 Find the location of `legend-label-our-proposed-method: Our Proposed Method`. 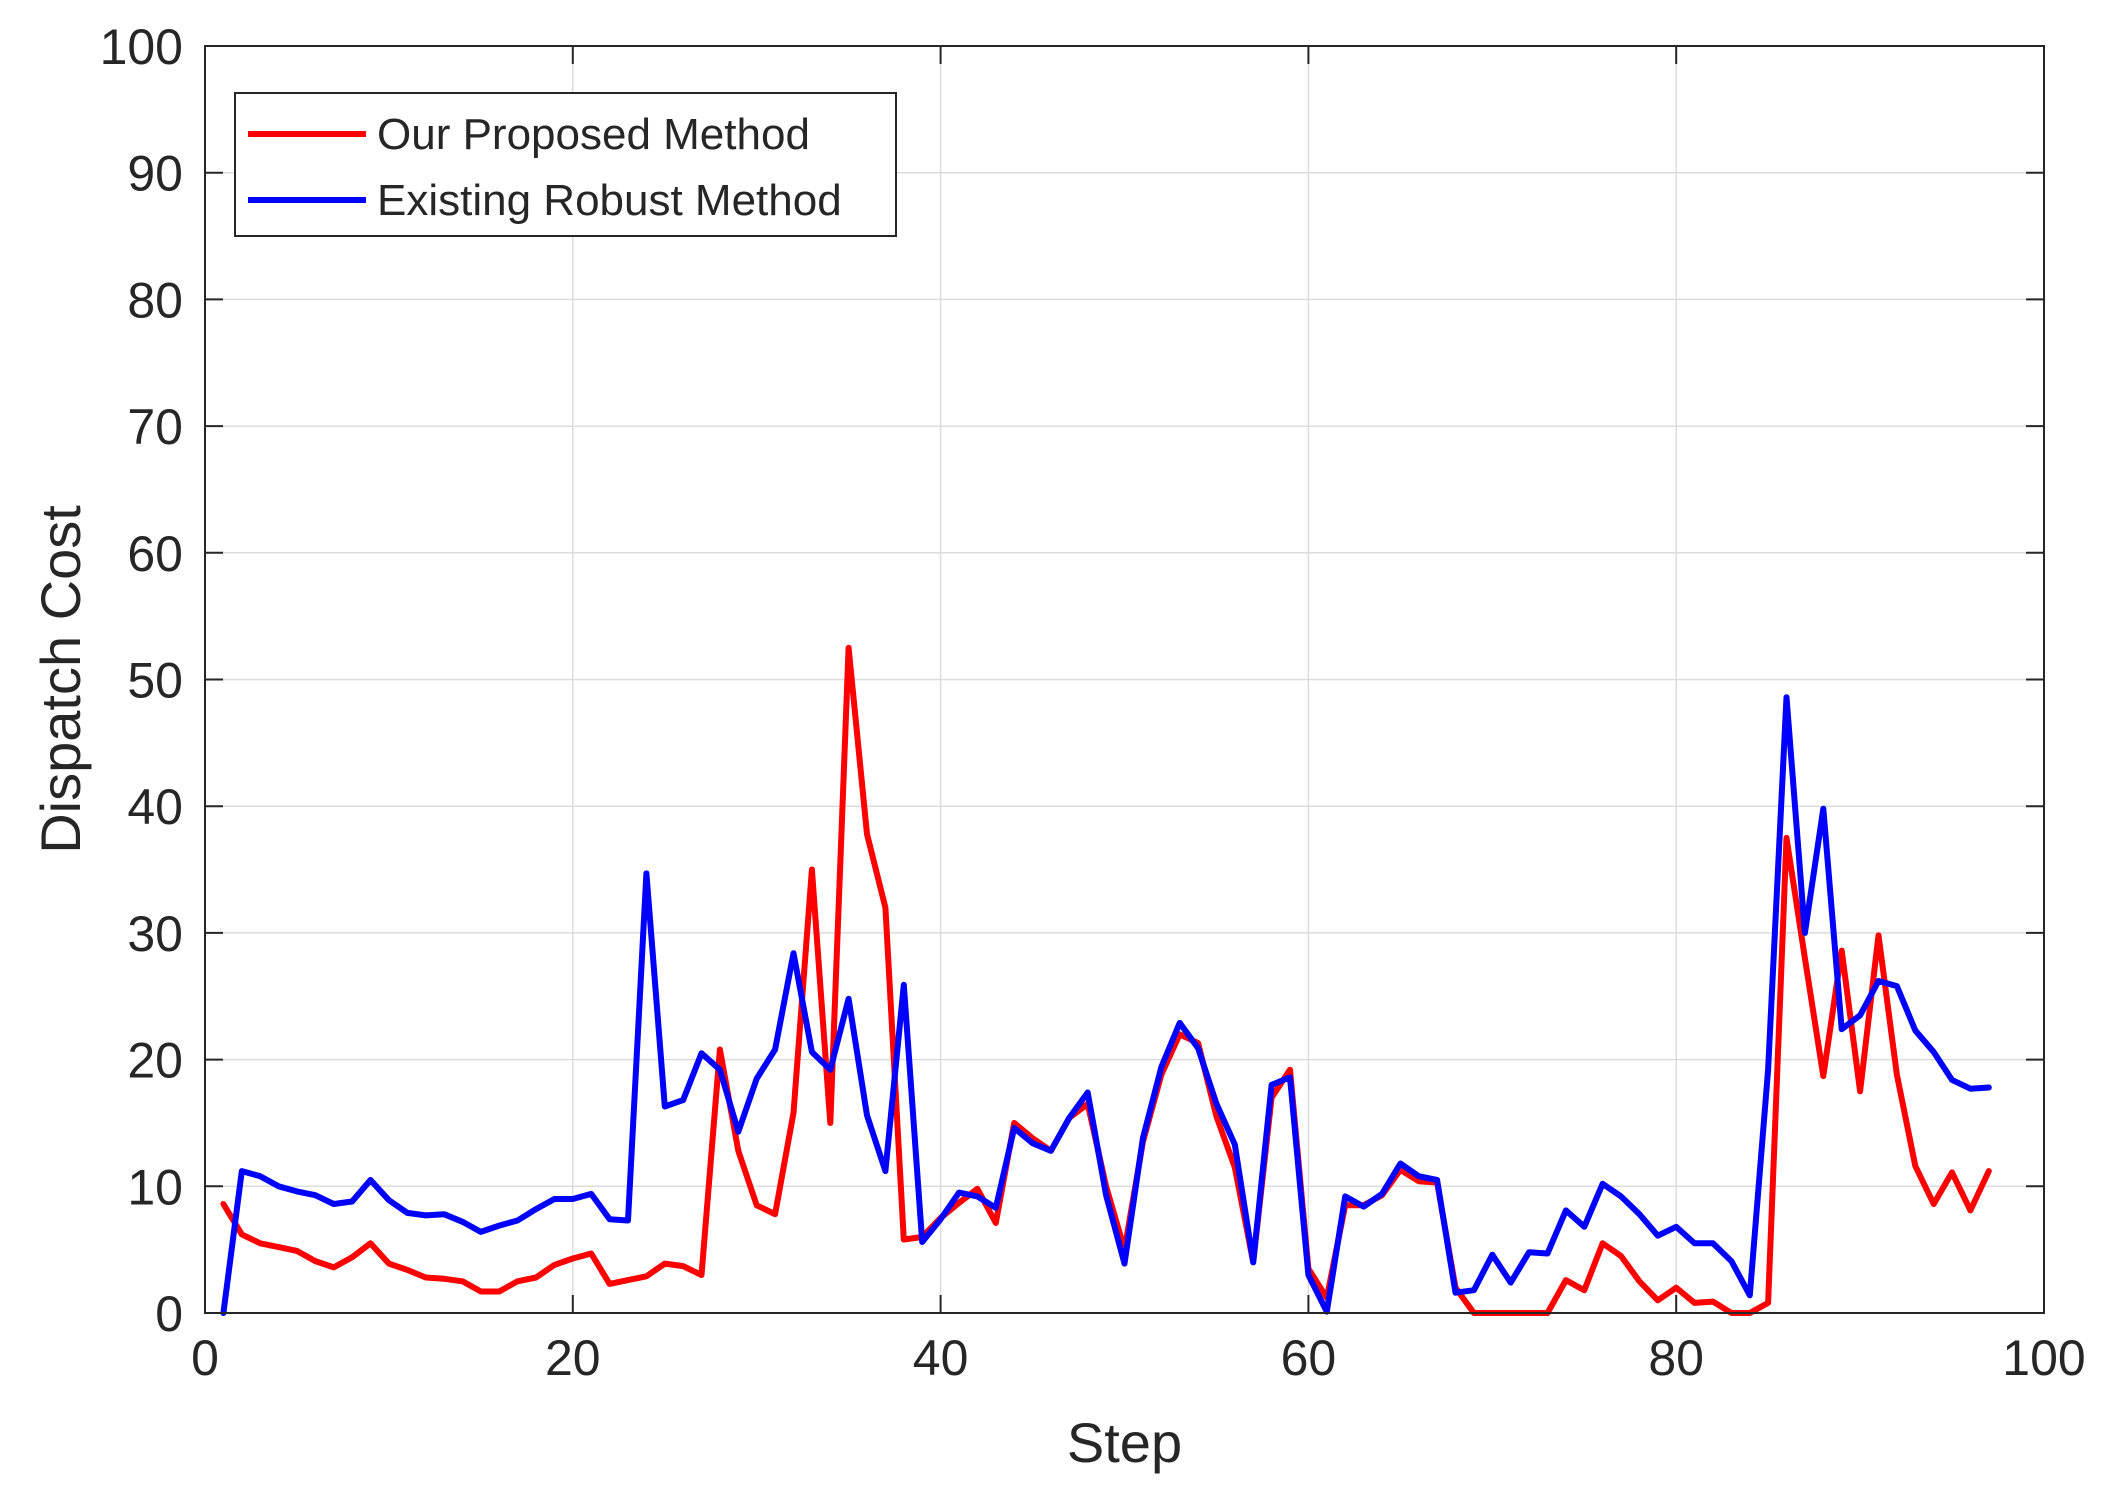

legend-label-our-proposed-method: Our Proposed Method is located at coordinates (593, 134).